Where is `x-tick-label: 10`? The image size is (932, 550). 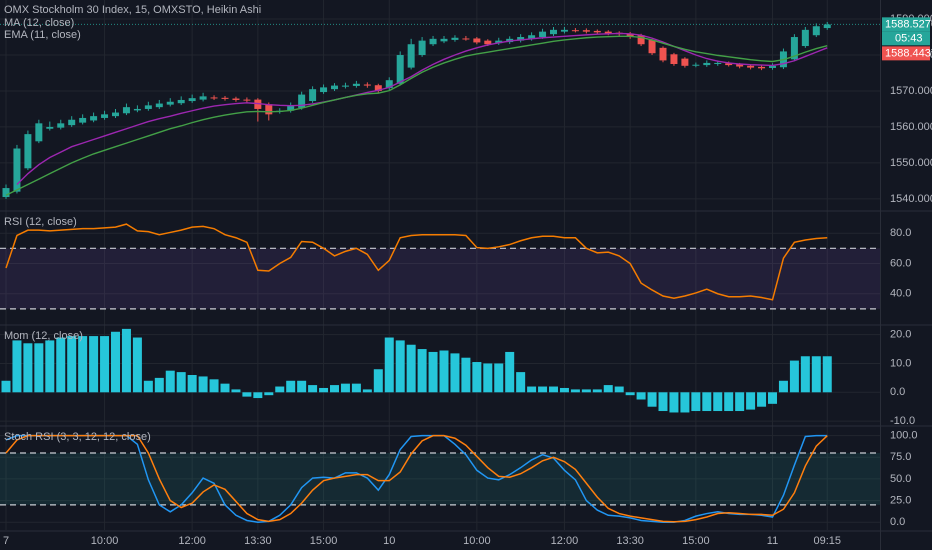
x-tick-label: 10 is located at coordinates (389, 541).